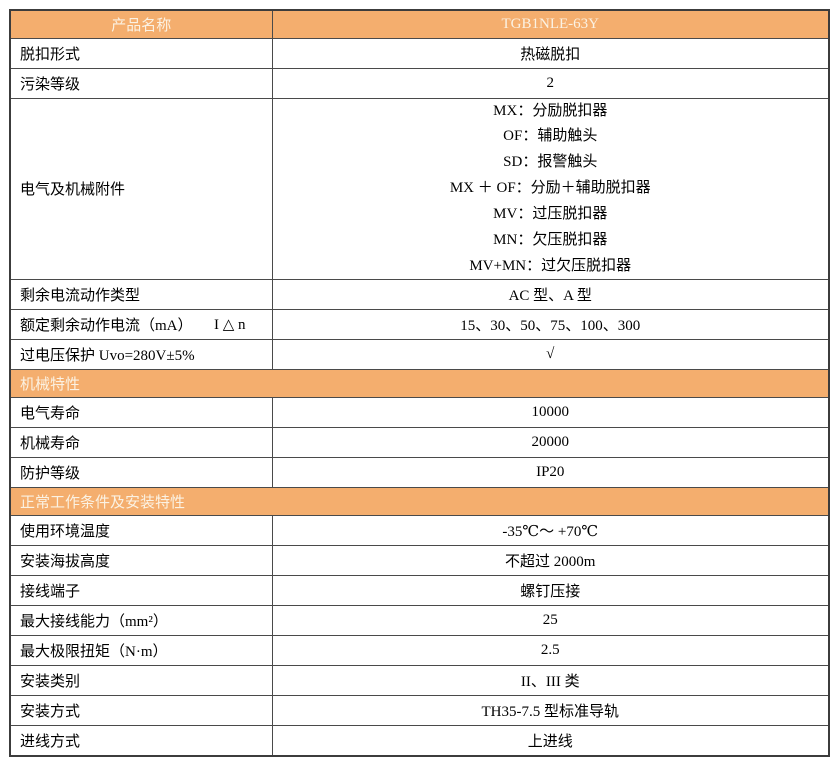 The width and height of the screenshot is (837, 760). I want to click on spec-value-cell: 15、30、50、75、100、300, so click(550, 325).